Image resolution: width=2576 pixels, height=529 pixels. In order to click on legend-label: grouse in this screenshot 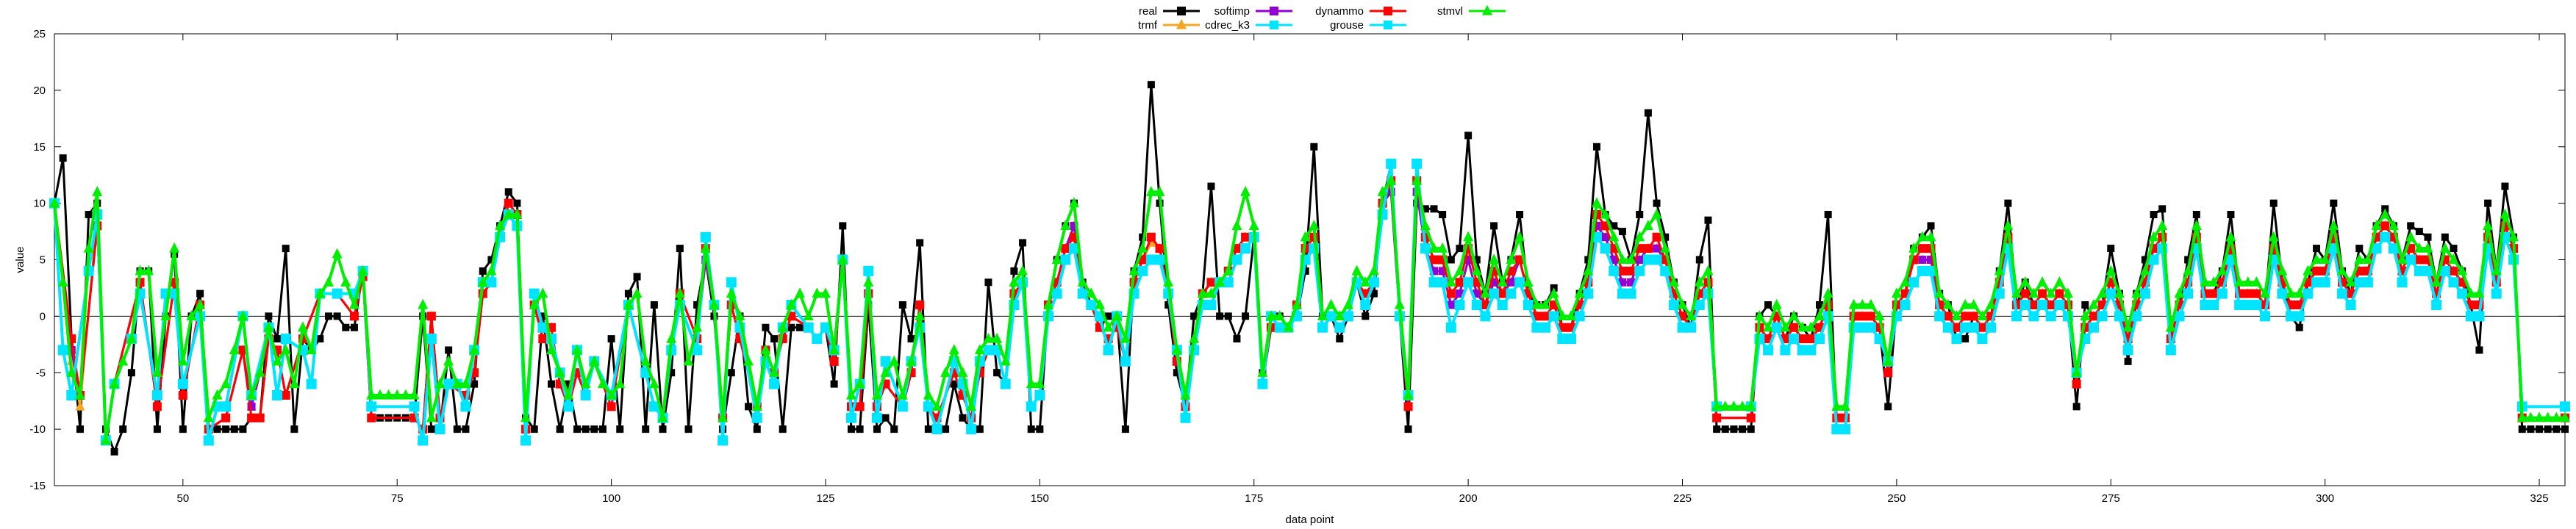, I will do `click(1347, 25)`.